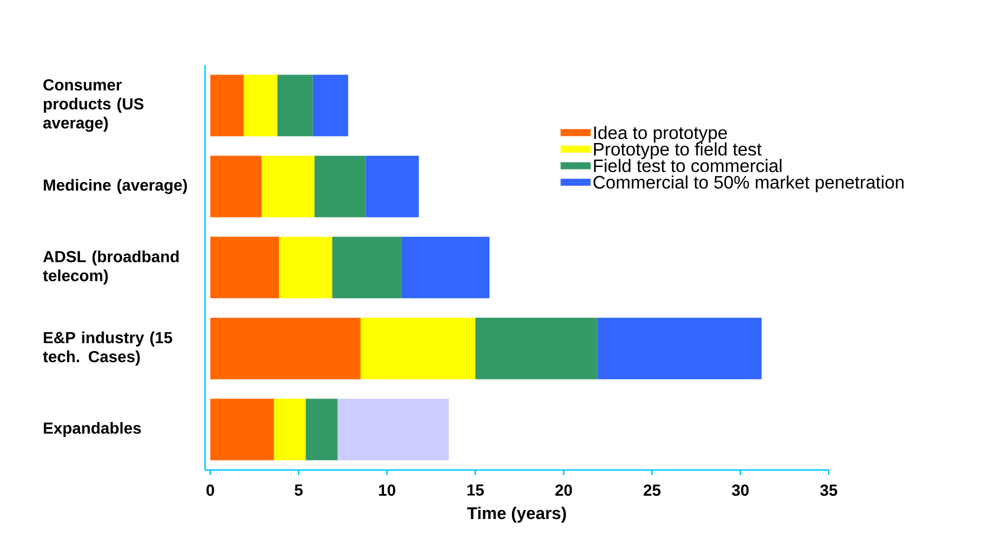 The image size is (997, 543). I want to click on y-tick-label: ADSL (broadband telecom), so click(111, 267).